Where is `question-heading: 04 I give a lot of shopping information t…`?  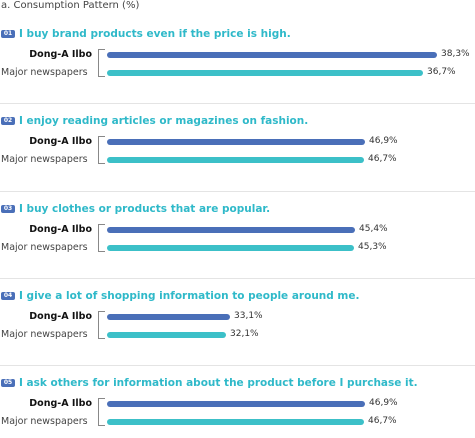
question-heading: 04 I give a lot of shopping information t… is located at coordinates (180, 296).